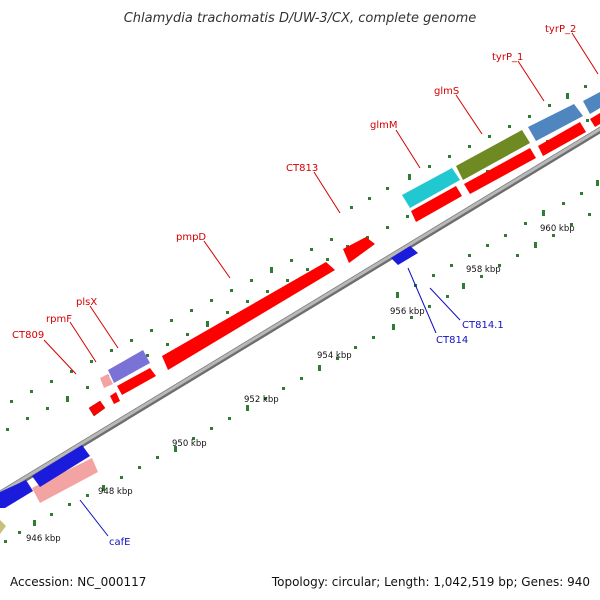 Image resolution: width=600 pixels, height=600 pixels. I want to click on label-tyrp2: tyrP_2, so click(560, 29).